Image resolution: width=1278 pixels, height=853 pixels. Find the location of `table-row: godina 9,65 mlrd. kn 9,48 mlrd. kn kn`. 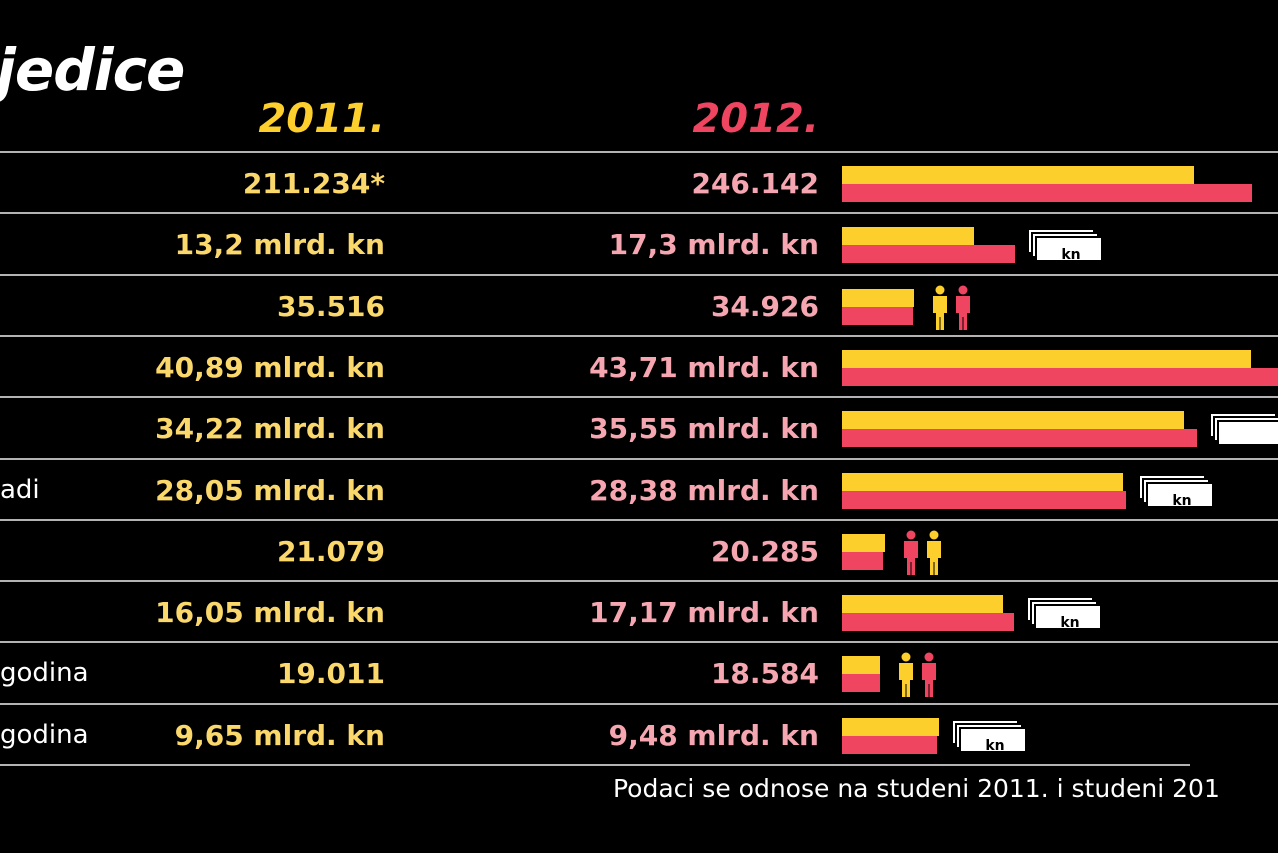

table-row: godina 9,65 mlrd. kn 9,48 mlrd. kn kn is located at coordinates (639, 735).